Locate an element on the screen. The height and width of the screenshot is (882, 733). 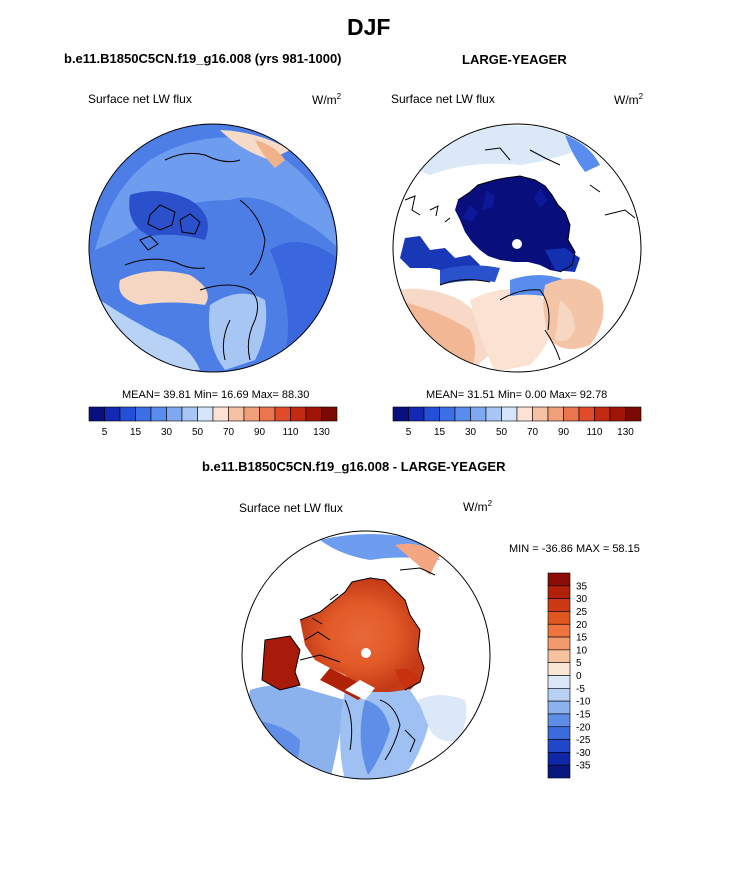
colorbar-2-tick-label: 90 is located at coordinates (564, 432).